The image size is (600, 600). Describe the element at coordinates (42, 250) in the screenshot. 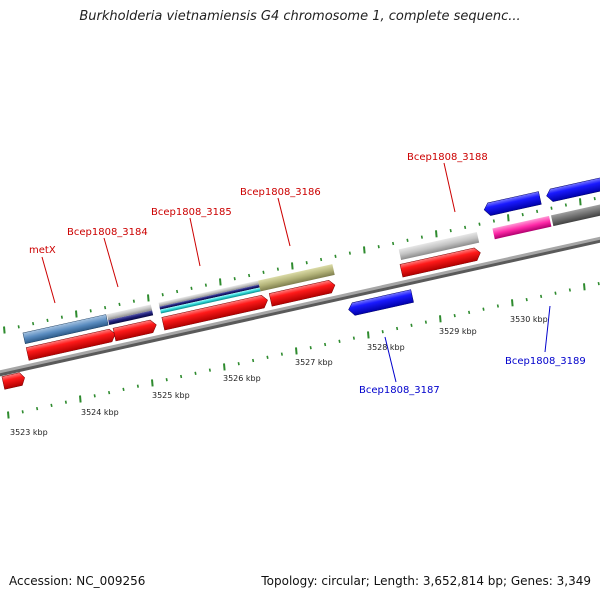

I see `gene-label-metx: metX` at that location.